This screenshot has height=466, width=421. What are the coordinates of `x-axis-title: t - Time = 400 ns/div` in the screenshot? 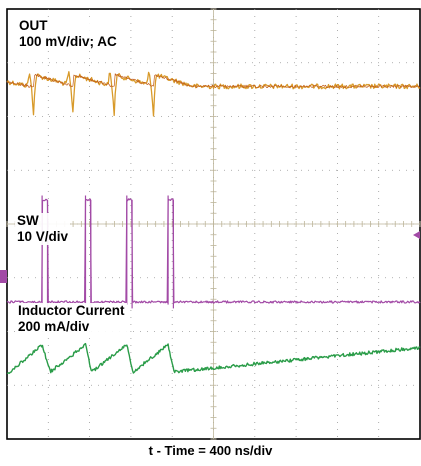 It's located at (210, 450).